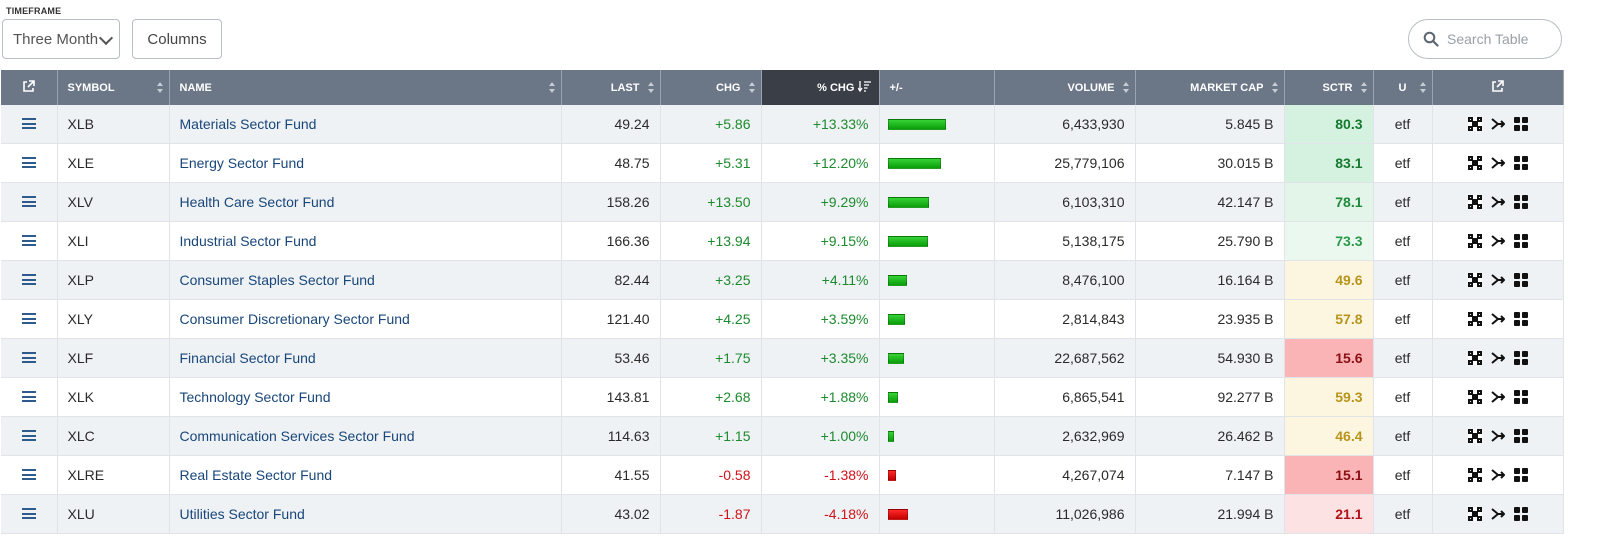  Describe the element at coordinates (711, 87) in the screenshot. I see `col-header-chg: CHG` at that location.